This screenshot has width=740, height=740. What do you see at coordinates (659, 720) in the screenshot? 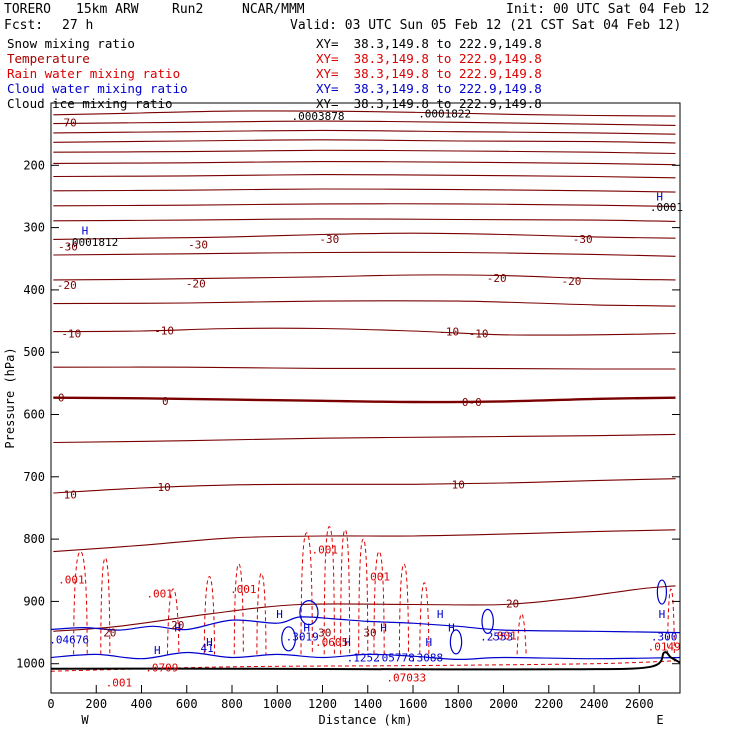
I see `east-label: E` at bounding box center [659, 720].